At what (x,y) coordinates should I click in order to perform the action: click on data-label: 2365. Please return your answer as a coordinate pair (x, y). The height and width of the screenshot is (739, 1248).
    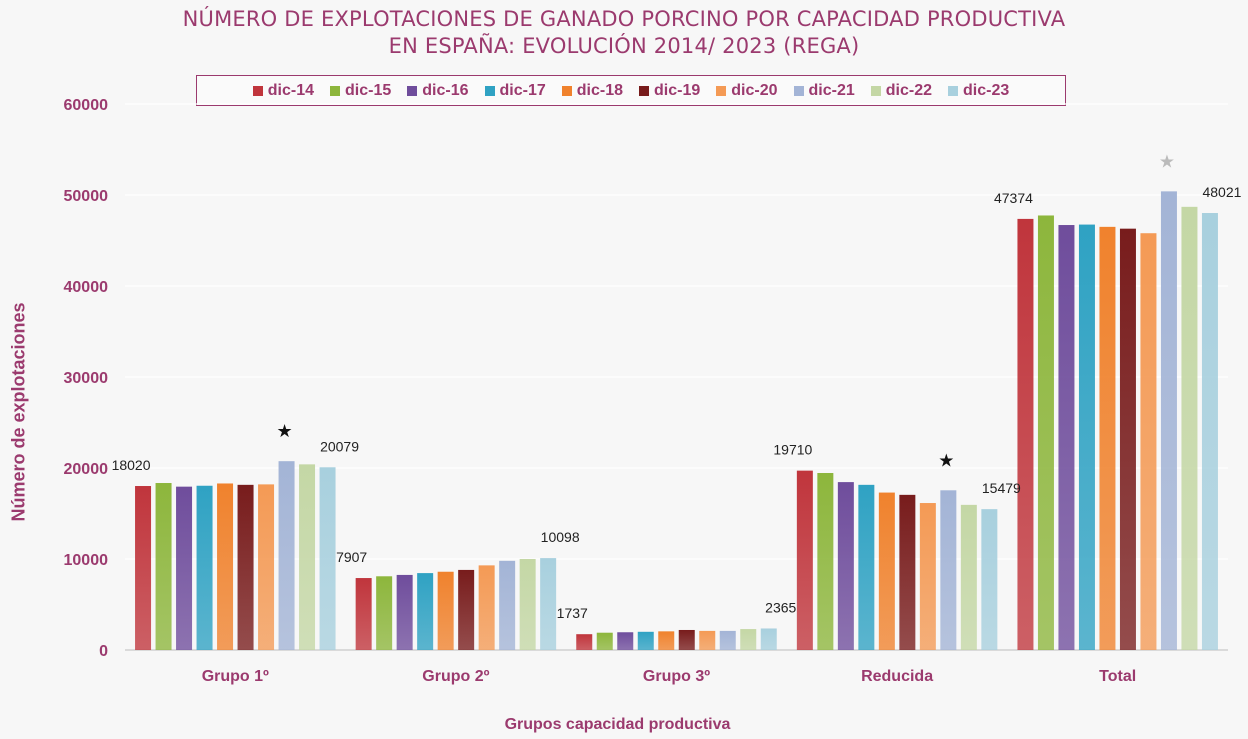
    Looking at the image, I should click on (780, 607).